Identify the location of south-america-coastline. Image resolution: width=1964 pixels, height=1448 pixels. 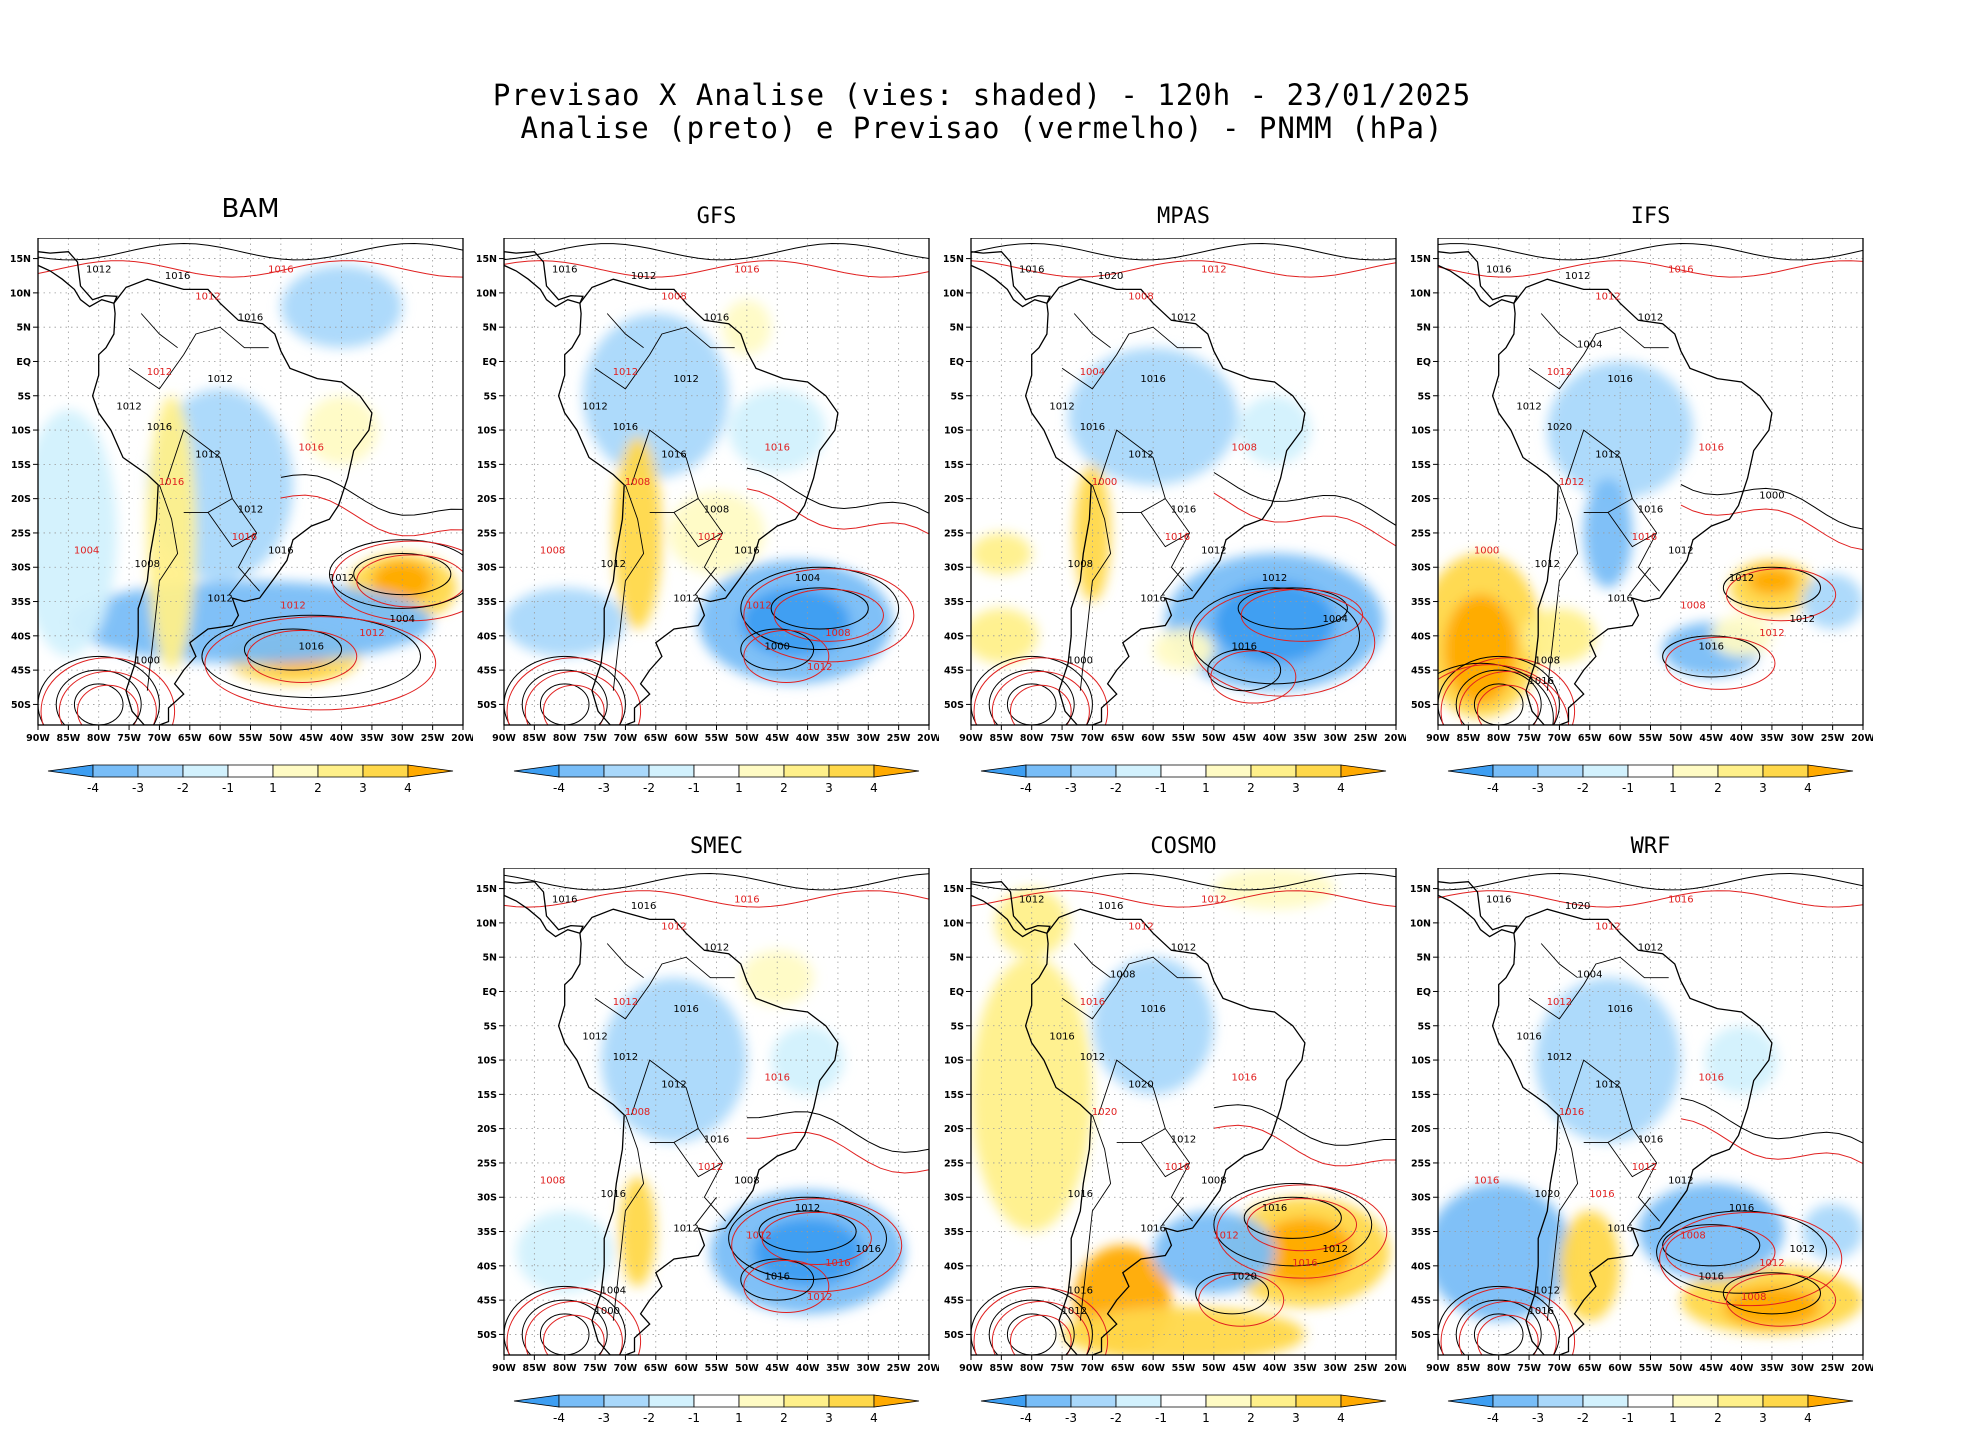
(1632, 1131).